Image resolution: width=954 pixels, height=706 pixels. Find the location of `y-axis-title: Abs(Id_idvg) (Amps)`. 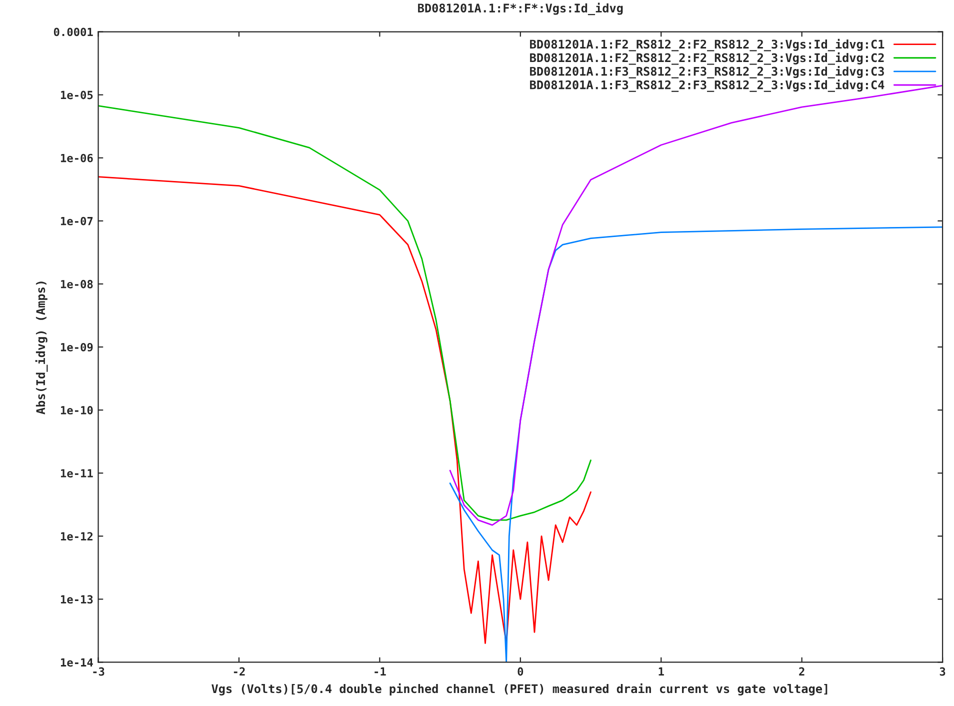

y-axis-title: Abs(Id_idvg) (Amps) is located at coordinates (41, 348).